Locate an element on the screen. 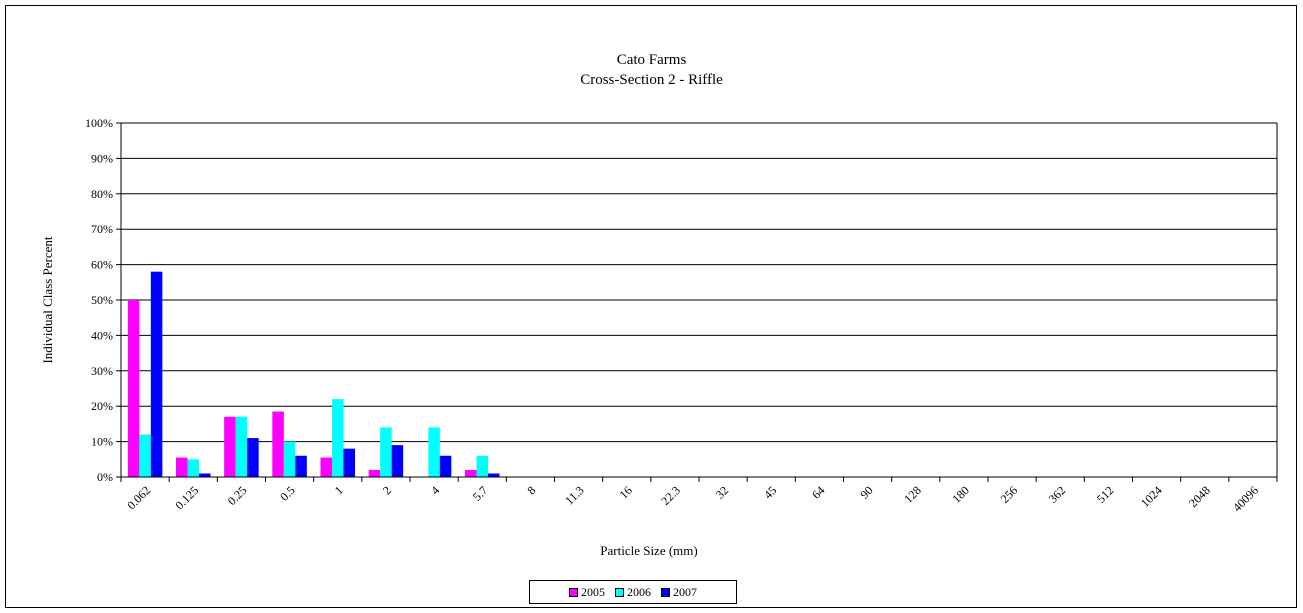 The width and height of the screenshot is (1303, 613). x-tick-label: 1 is located at coordinates (339, 490).